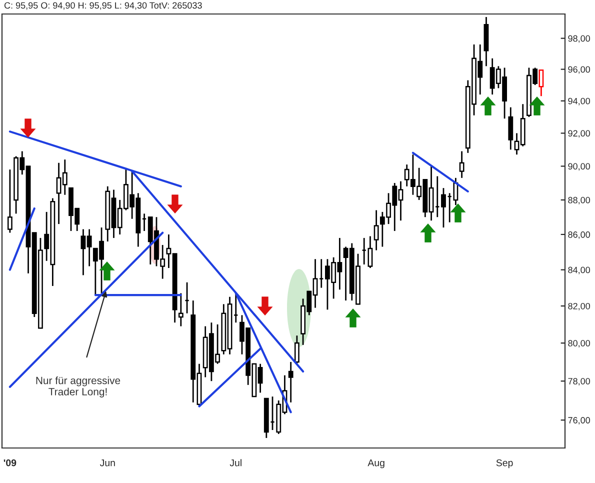 This screenshot has height=483, width=595. I want to click on y-tick-label: 88,00, so click(579, 200).